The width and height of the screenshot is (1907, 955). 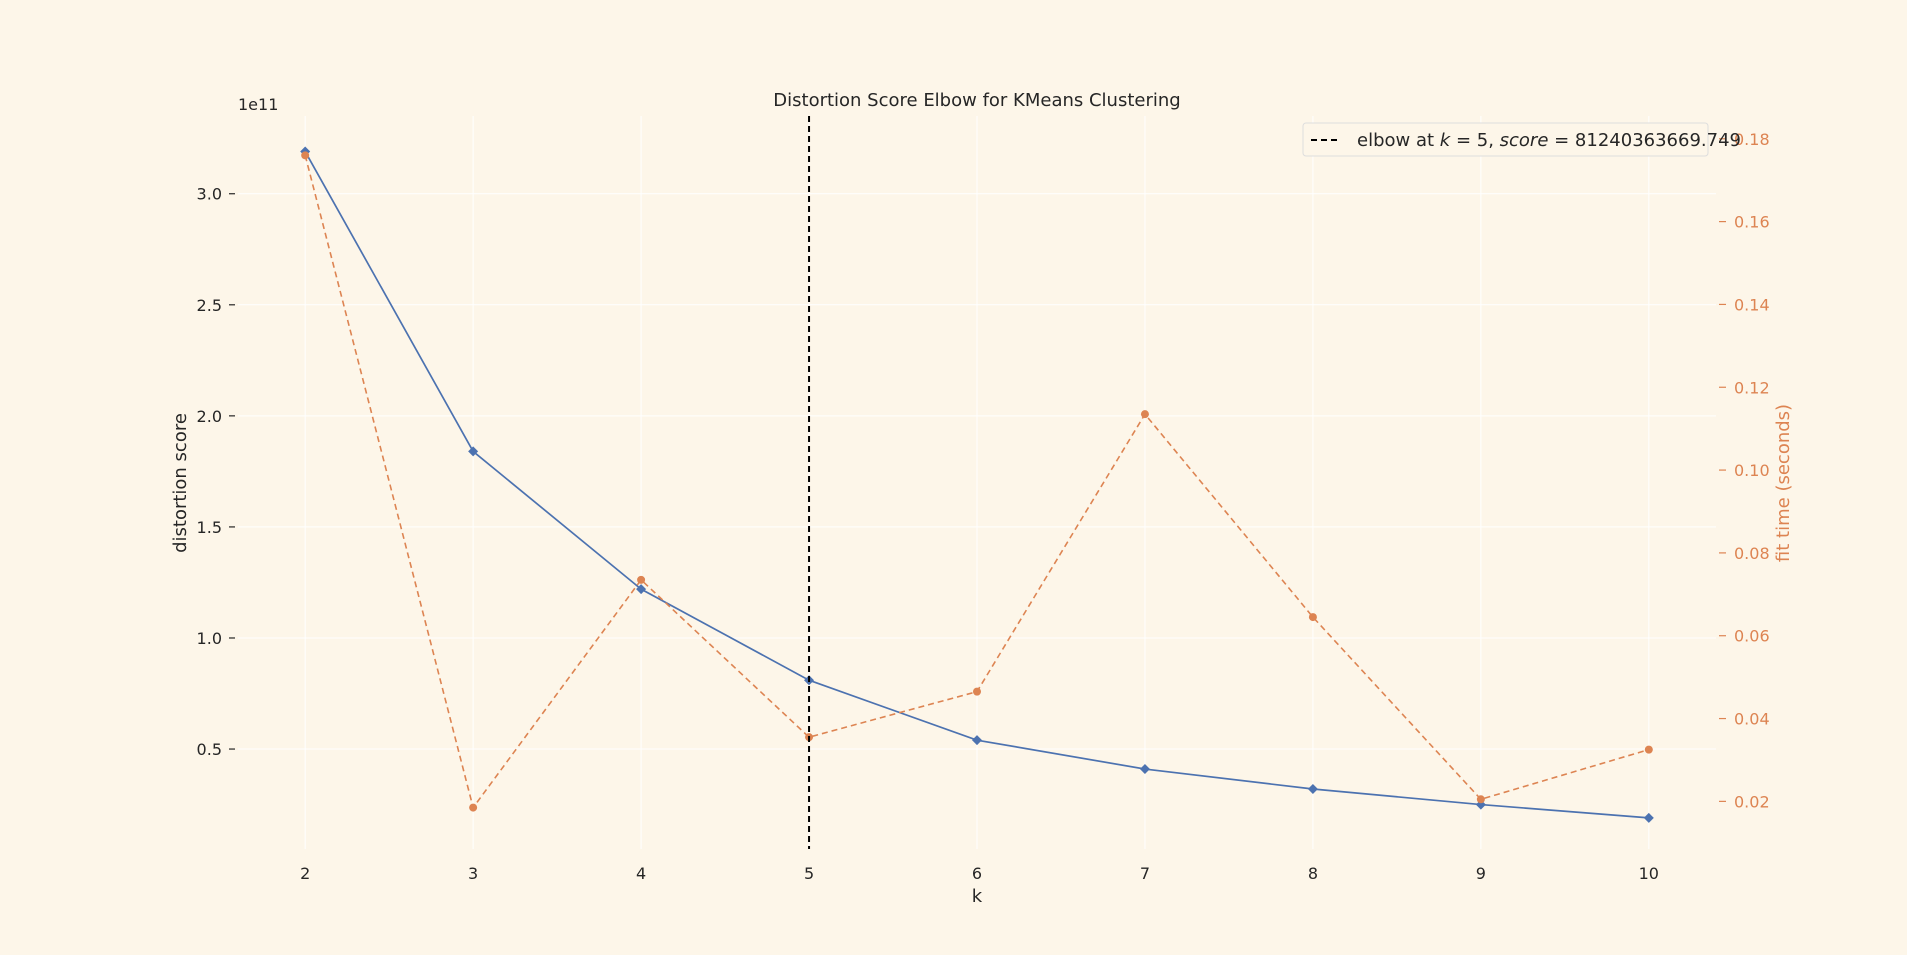 What do you see at coordinates (1783, 483) in the screenshot?
I see `y2-axis-title: fit time (seconds)` at bounding box center [1783, 483].